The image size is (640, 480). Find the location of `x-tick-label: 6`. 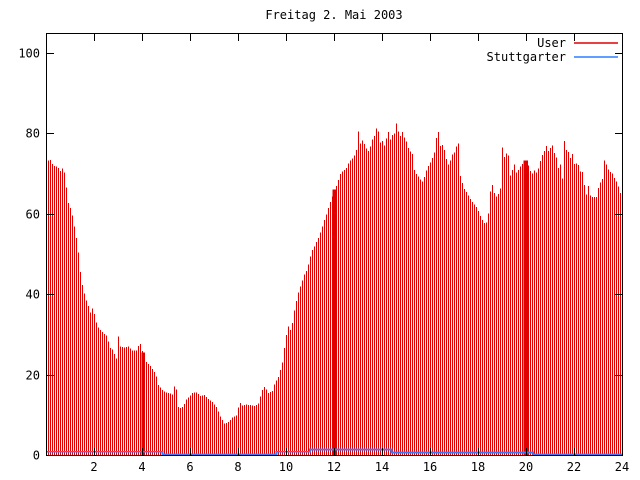

x-tick-label: 6 is located at coordinates (189, 467).